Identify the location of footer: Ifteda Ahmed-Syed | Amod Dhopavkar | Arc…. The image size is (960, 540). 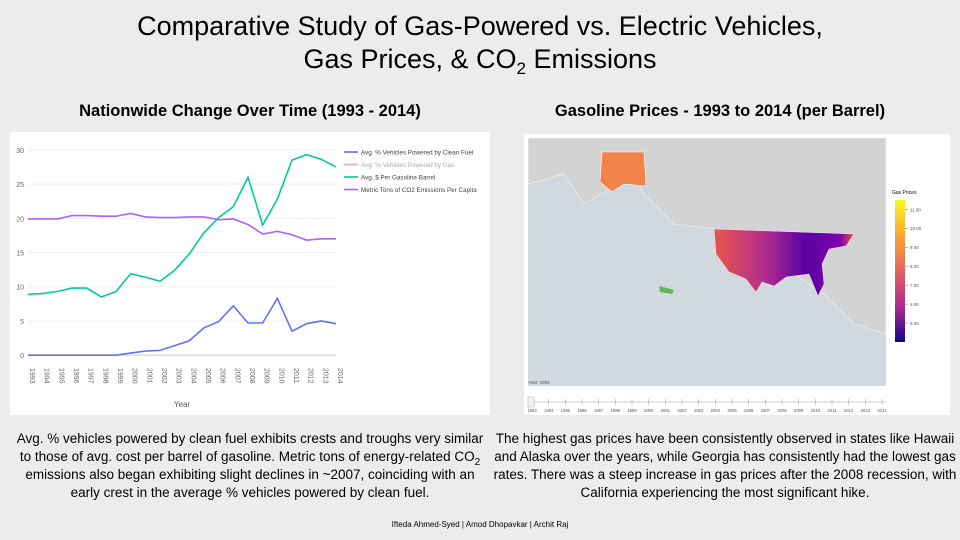
(480, 524).